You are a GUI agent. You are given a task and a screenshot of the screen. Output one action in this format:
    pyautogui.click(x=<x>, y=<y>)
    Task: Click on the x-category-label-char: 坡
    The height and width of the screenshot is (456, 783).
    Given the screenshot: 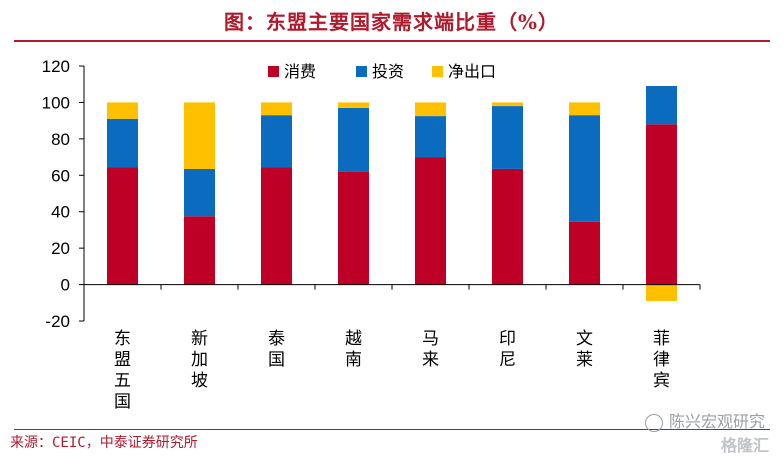 What is the action you would take?
    pyautogui.click(x=199, y=381)
    